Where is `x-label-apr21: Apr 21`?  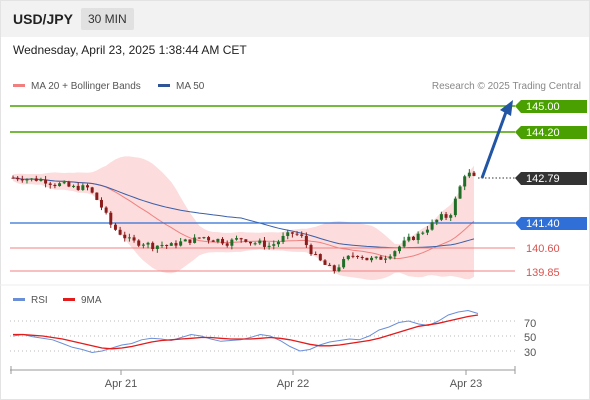
x-label-apr21: Apr 21 is located at coordinates (121, 384).